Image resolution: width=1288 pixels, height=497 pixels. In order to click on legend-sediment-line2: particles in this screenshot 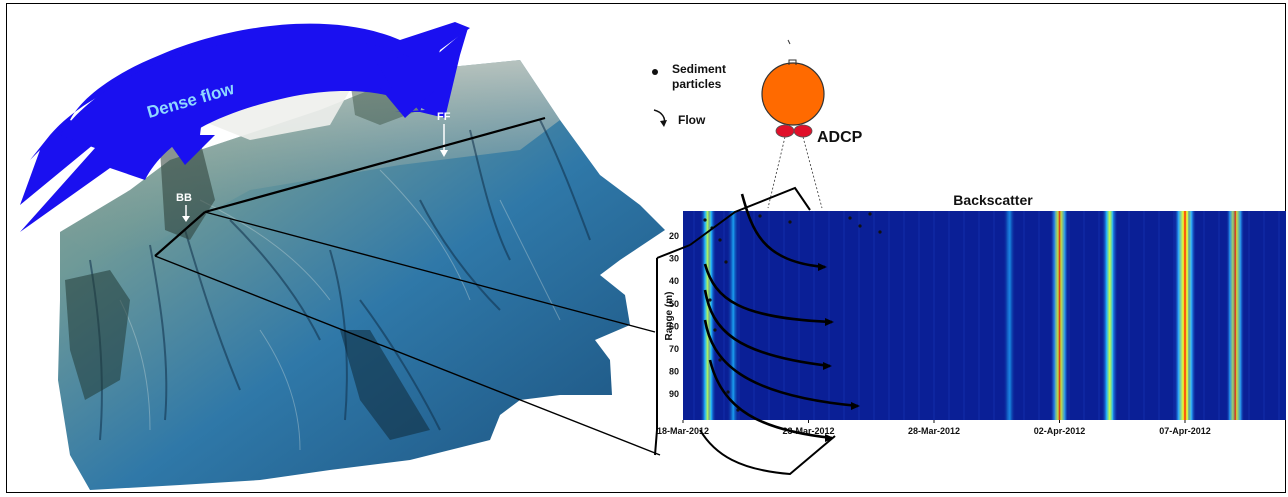, I will do `click(697, 84)`.